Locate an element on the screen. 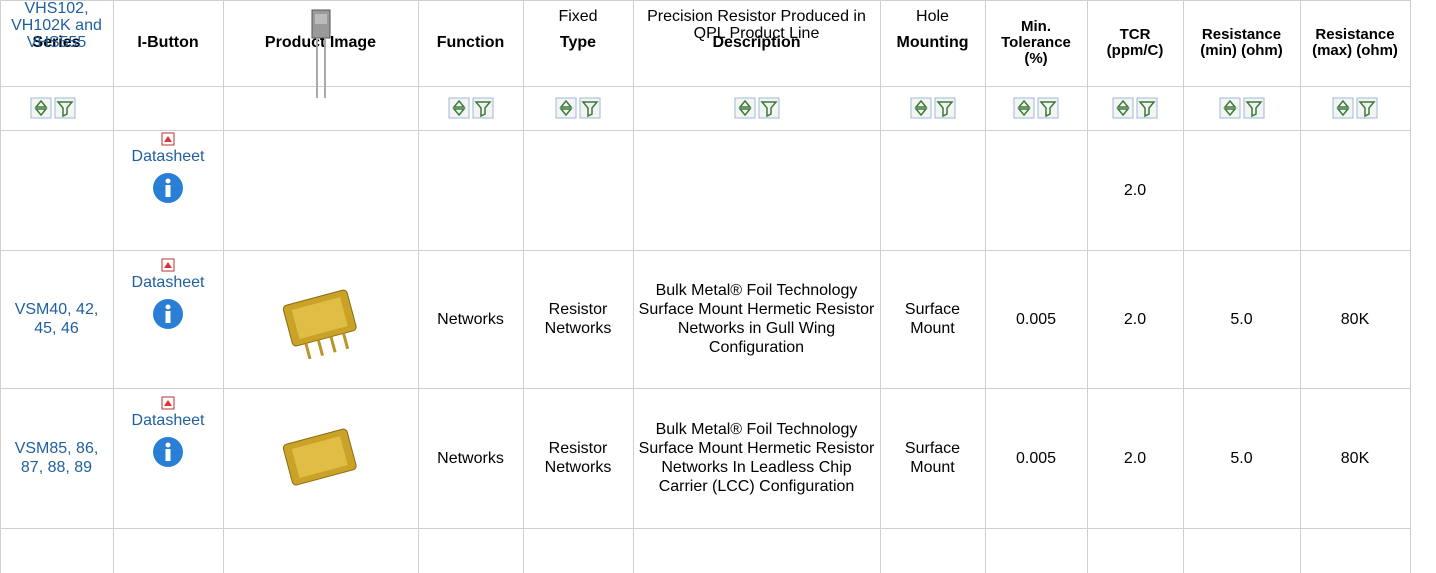  column-header: Resistance (max) (ohm) is located at coordinates (1355, 42).